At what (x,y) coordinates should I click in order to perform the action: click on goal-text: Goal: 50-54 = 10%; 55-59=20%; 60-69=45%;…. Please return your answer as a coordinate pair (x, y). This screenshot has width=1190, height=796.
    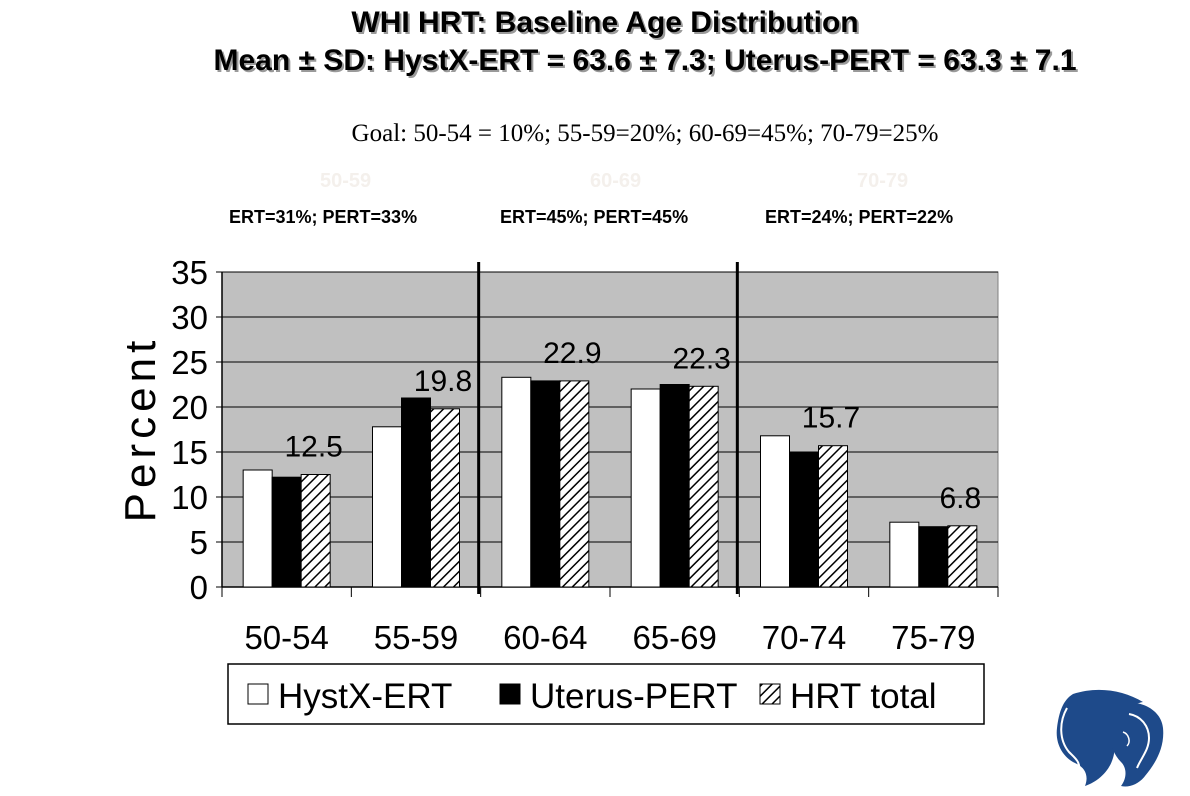
    Looking at the image, I should click on (645, 133).